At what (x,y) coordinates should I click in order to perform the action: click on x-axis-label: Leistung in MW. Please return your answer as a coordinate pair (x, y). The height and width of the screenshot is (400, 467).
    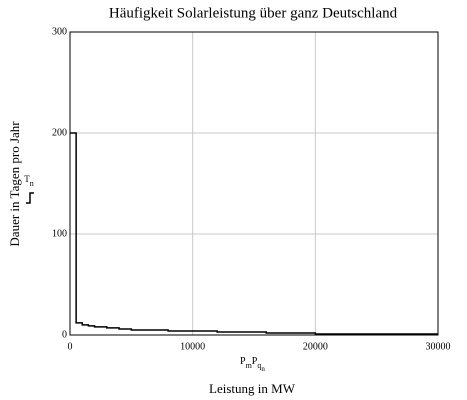
    Looking at the image, I should click on (252, 388).